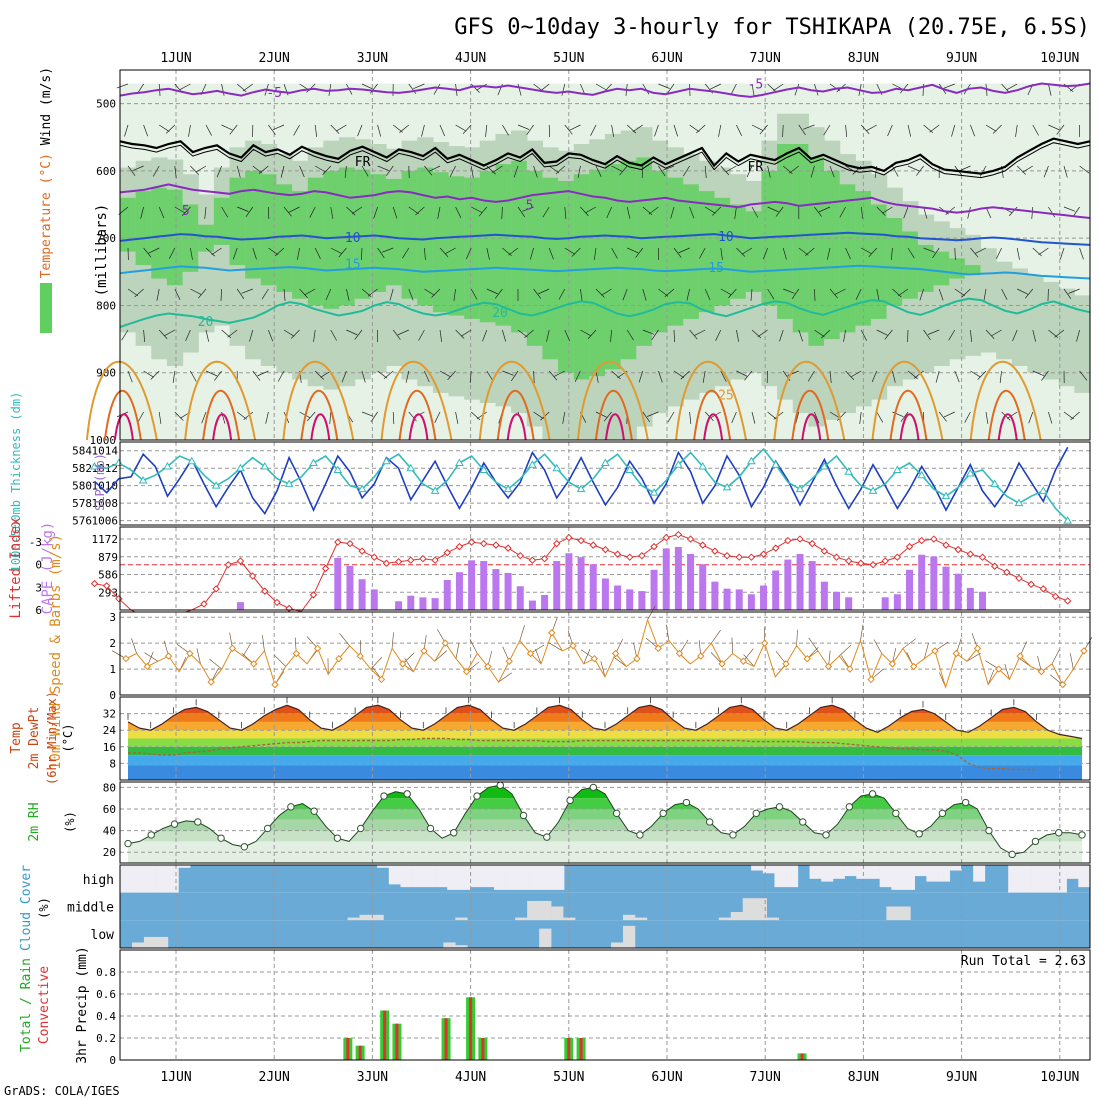 The width and height of the screenshot is (1100, 1100). Describe the element at coordinates (105, 521) in the screenshot. I see `slp-tick-label: 1006` at that location.